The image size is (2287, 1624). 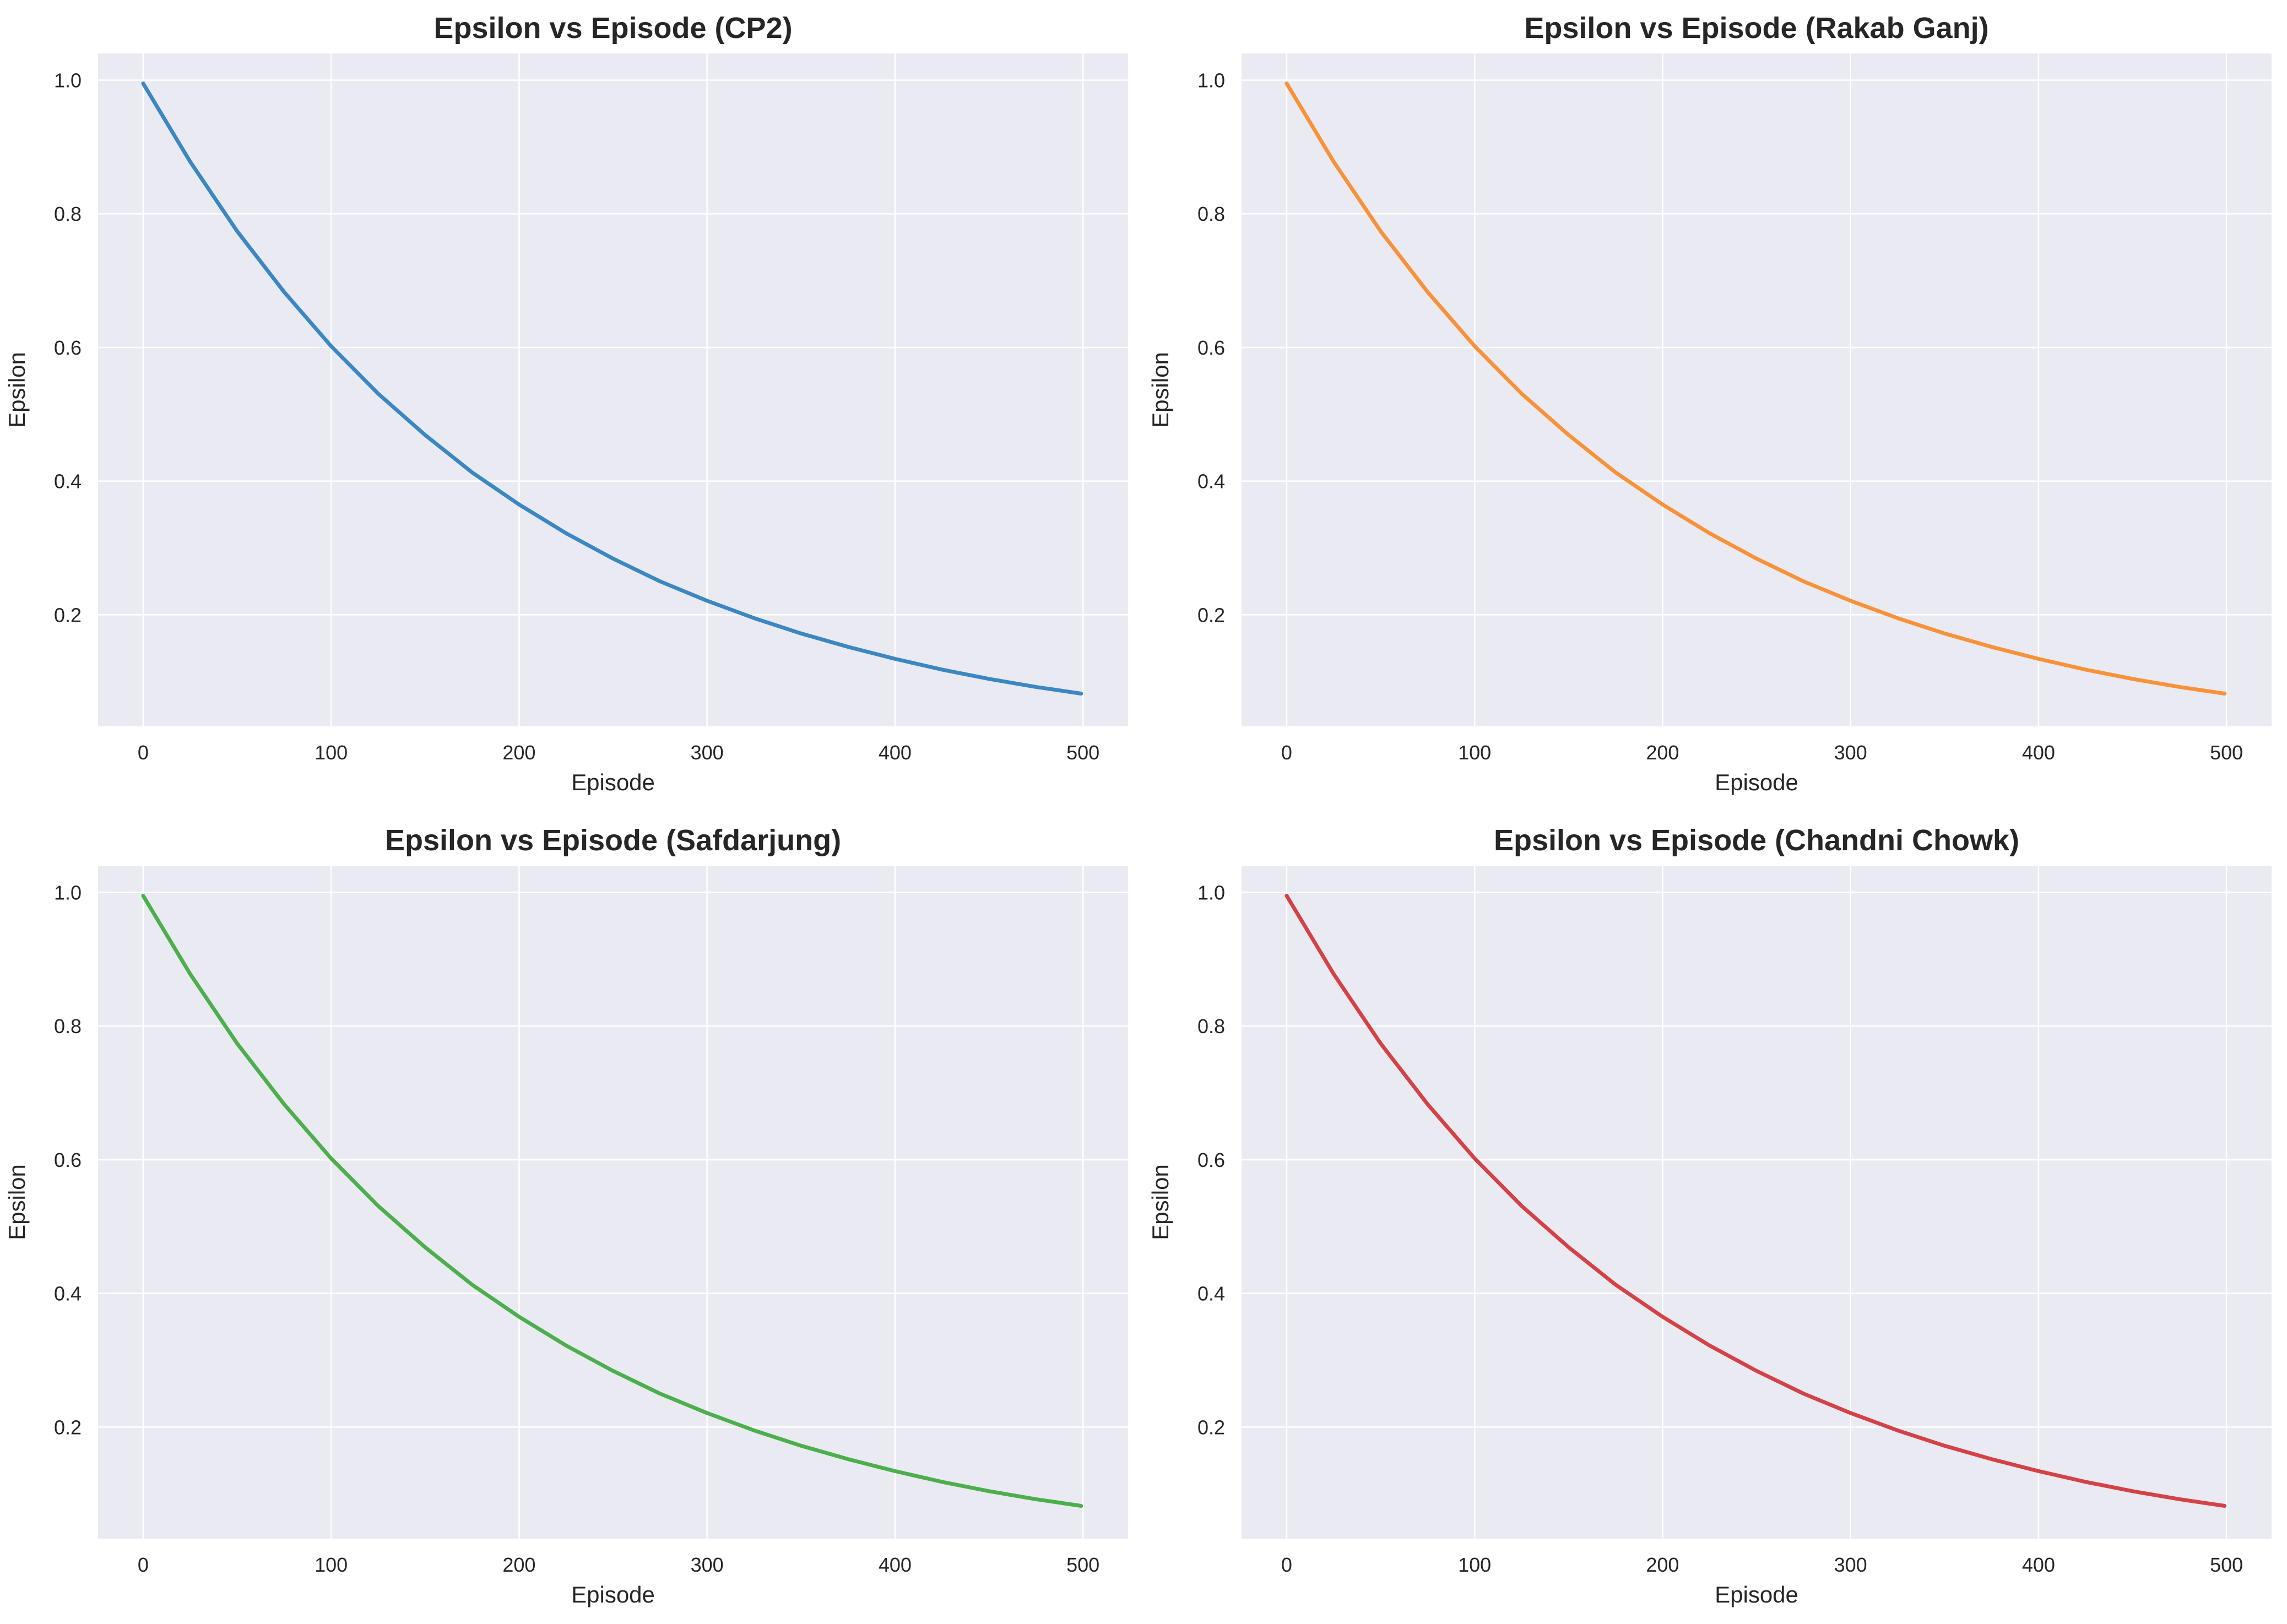 What do you see at coordinates (1756, 840) in the screenshot?
I see `chart-title: Epsilon vs Episode (Chandni Chowk)` at bounding box center [1756, 840].